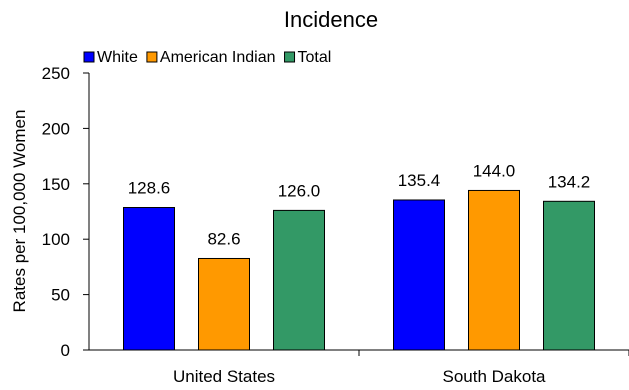  I want to click on legend-label-1: American Indian, so click(218, 57).